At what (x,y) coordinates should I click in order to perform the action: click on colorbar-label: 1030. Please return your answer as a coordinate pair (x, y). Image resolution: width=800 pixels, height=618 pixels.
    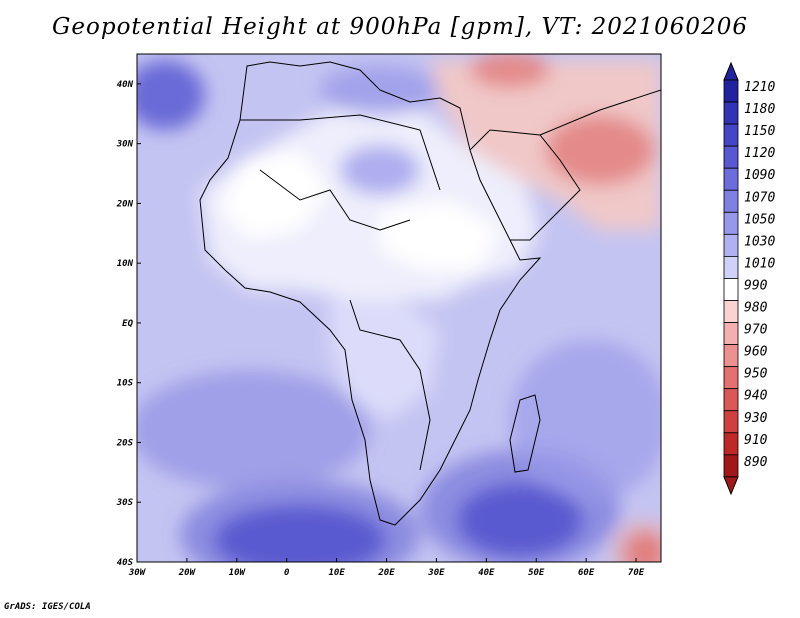
    Looking at the image, I should click on (759, 241).